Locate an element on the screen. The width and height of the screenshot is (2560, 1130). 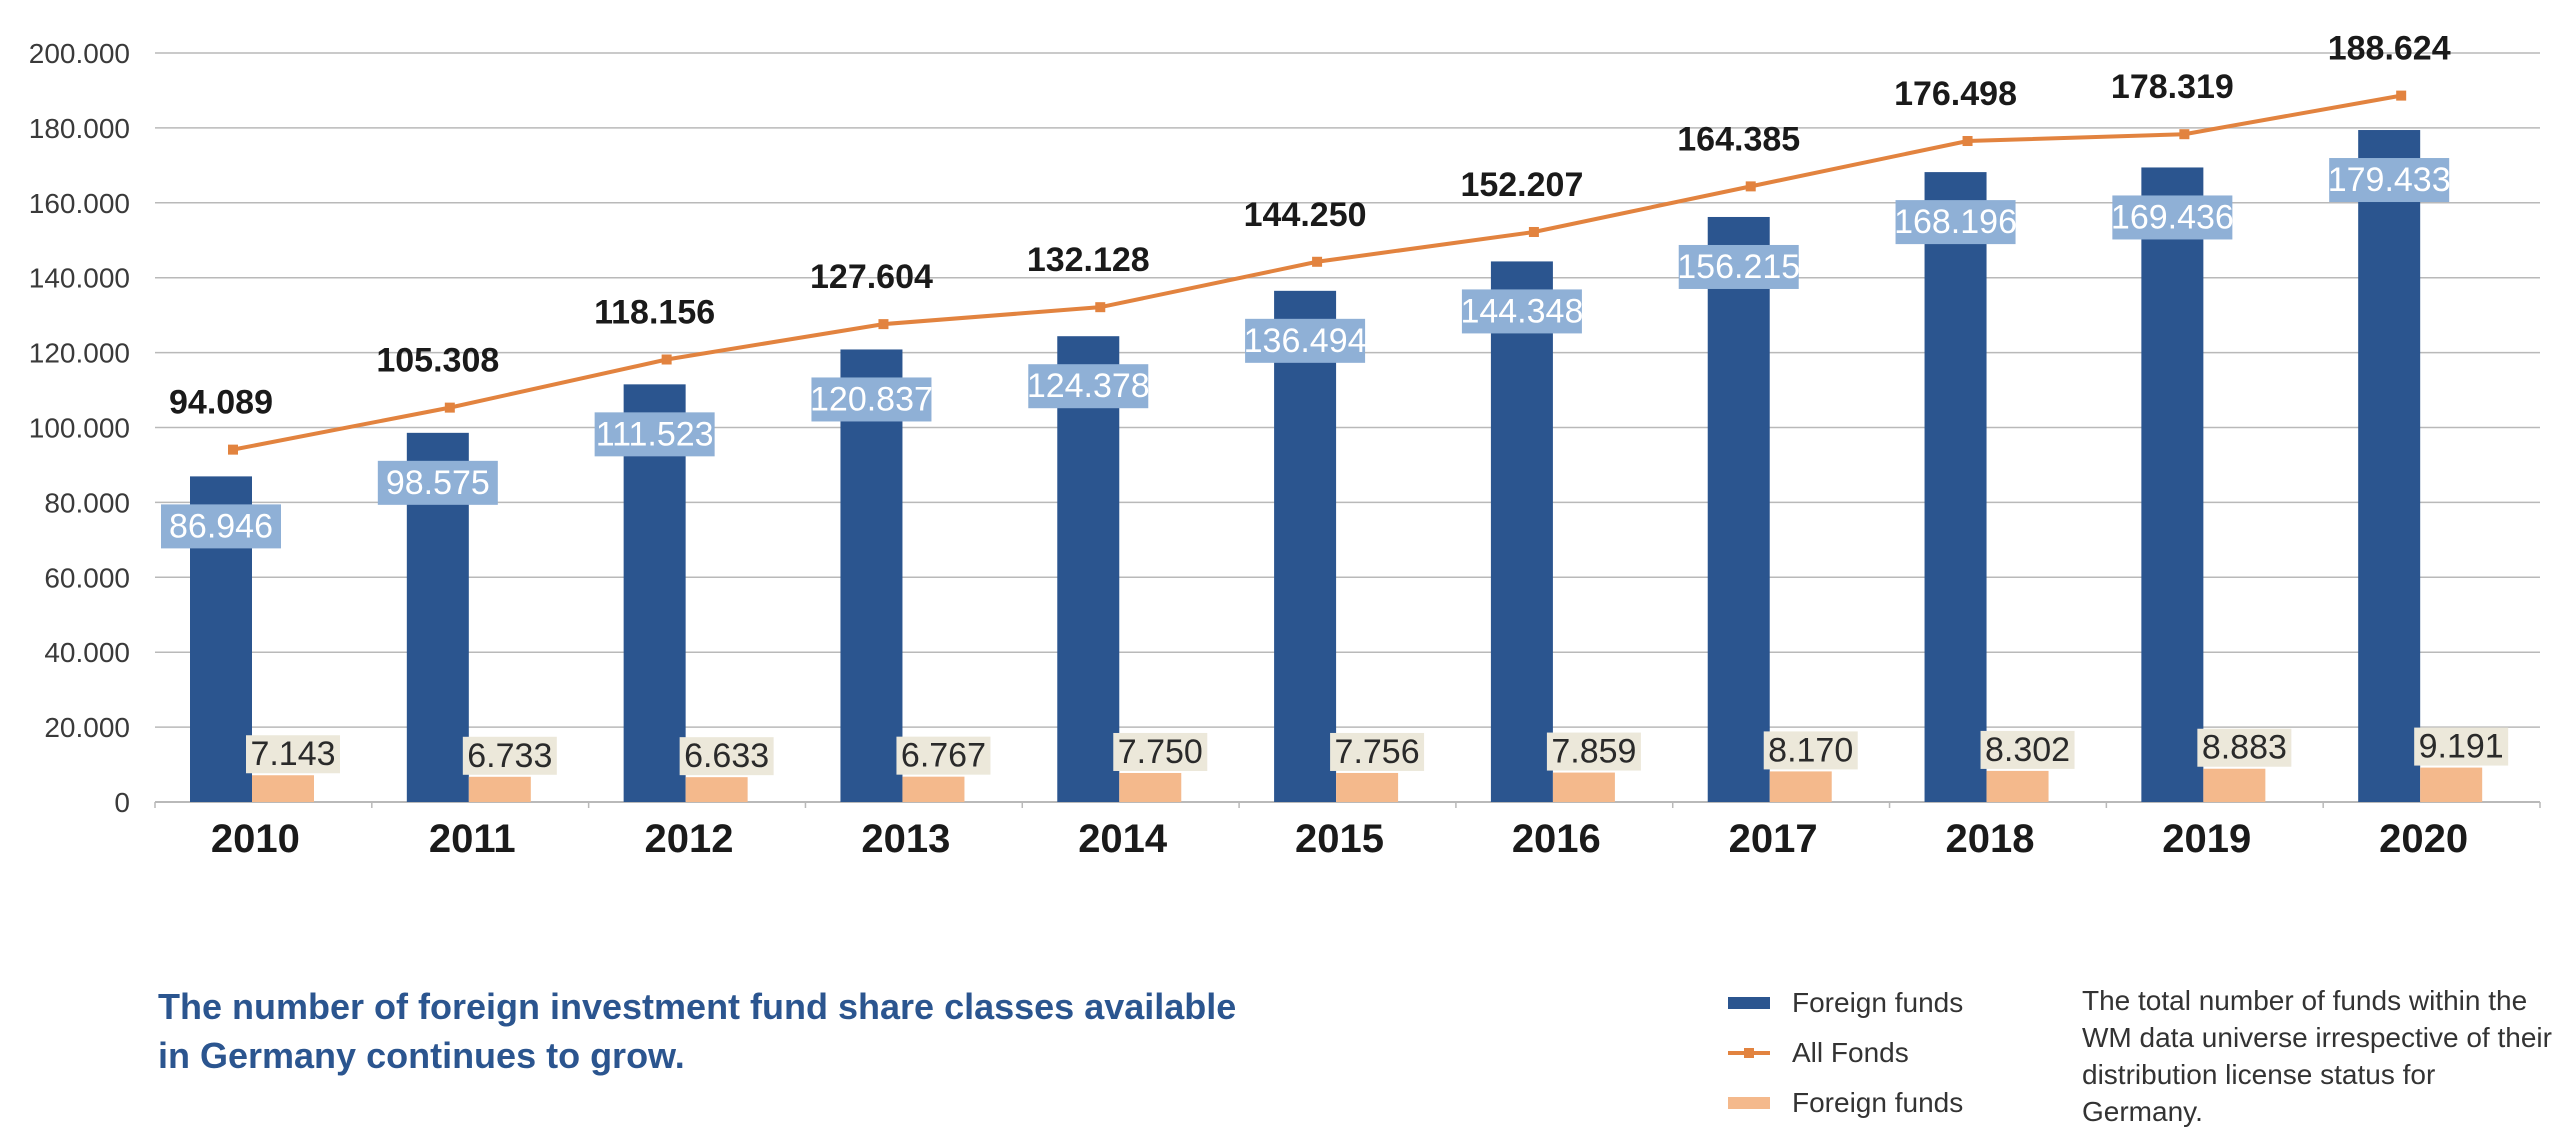
small-bar-value-label: 7.756 is located at coordinates (1377, 752).